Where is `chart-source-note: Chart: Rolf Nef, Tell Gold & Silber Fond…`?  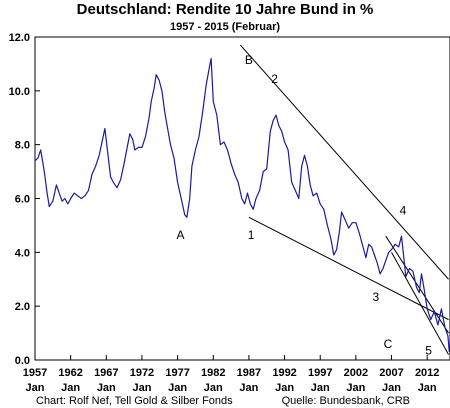
chart-source-note: Chart: Rolf Nef, Tell Gold & Silber Fond… is located at coordinates (134, 401).